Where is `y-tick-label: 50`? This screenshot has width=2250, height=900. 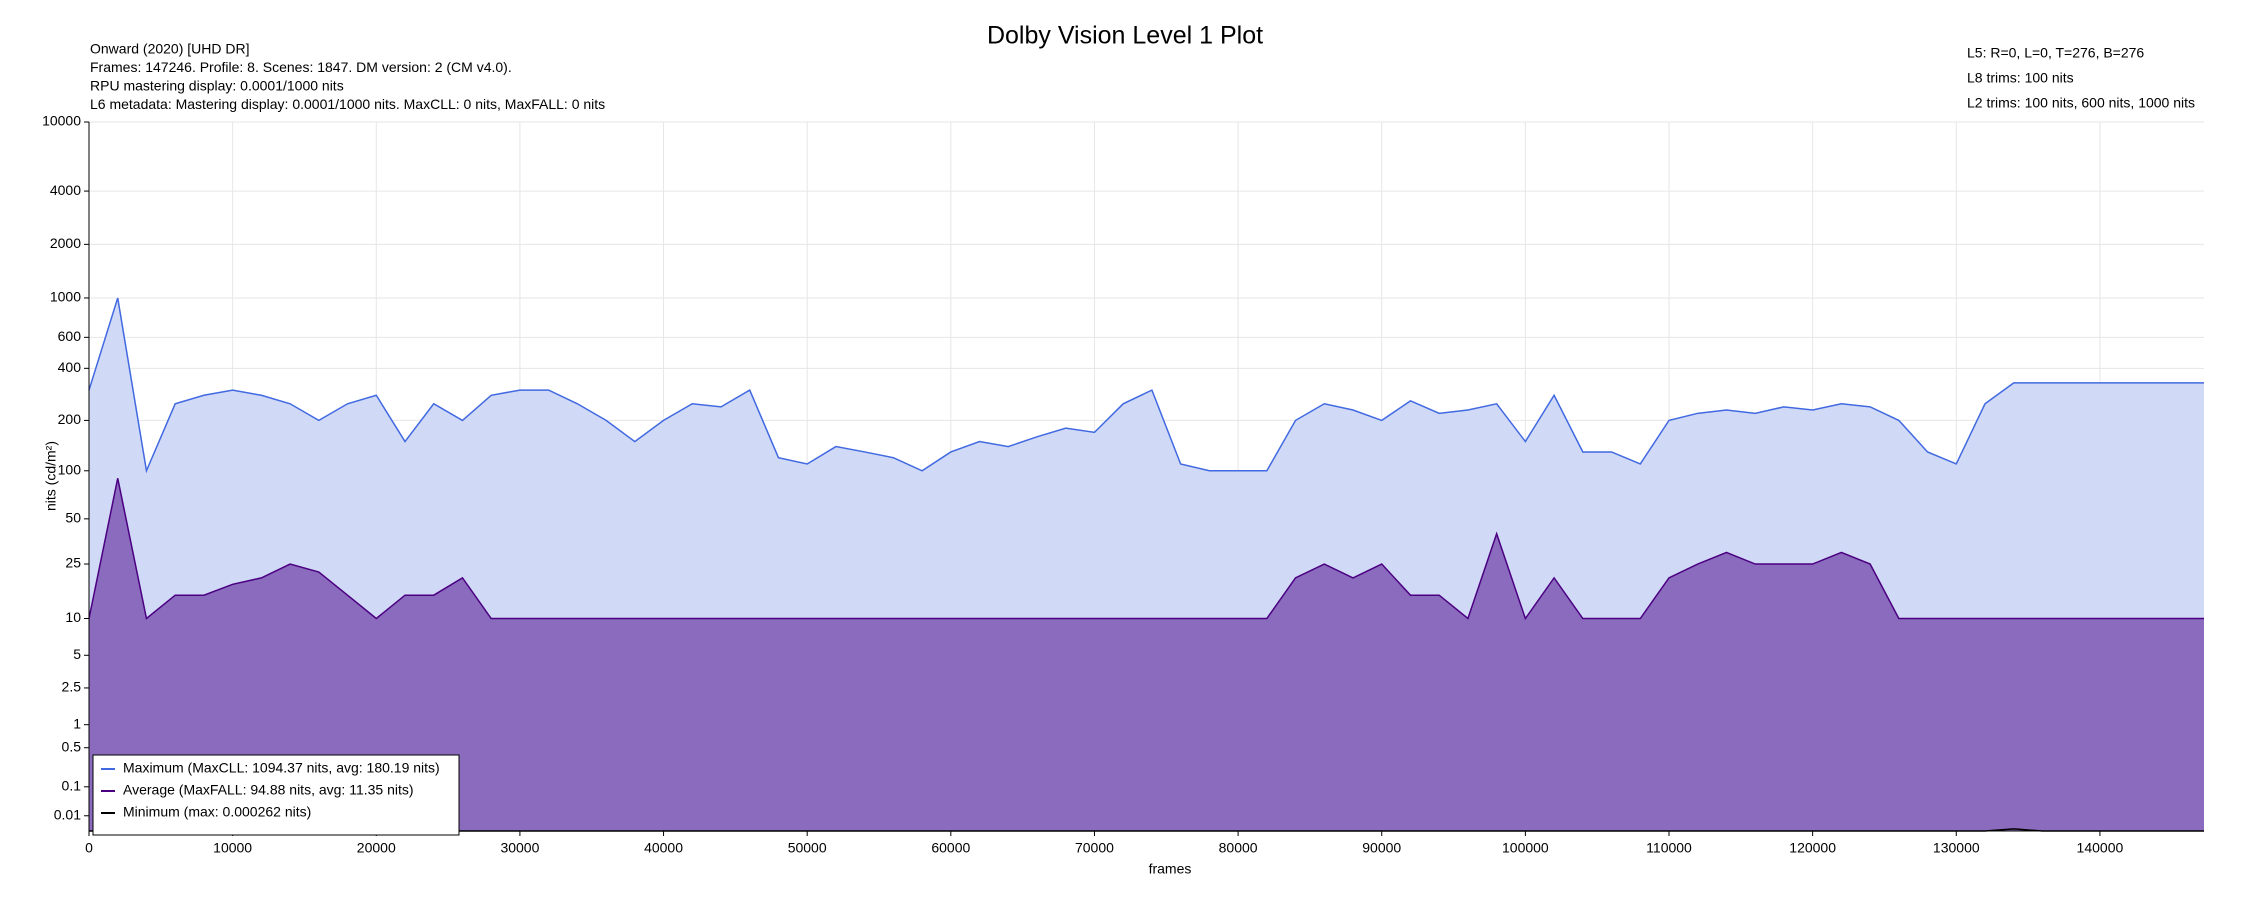
y-tick-label: 50 is located at coordinates (73, 518).